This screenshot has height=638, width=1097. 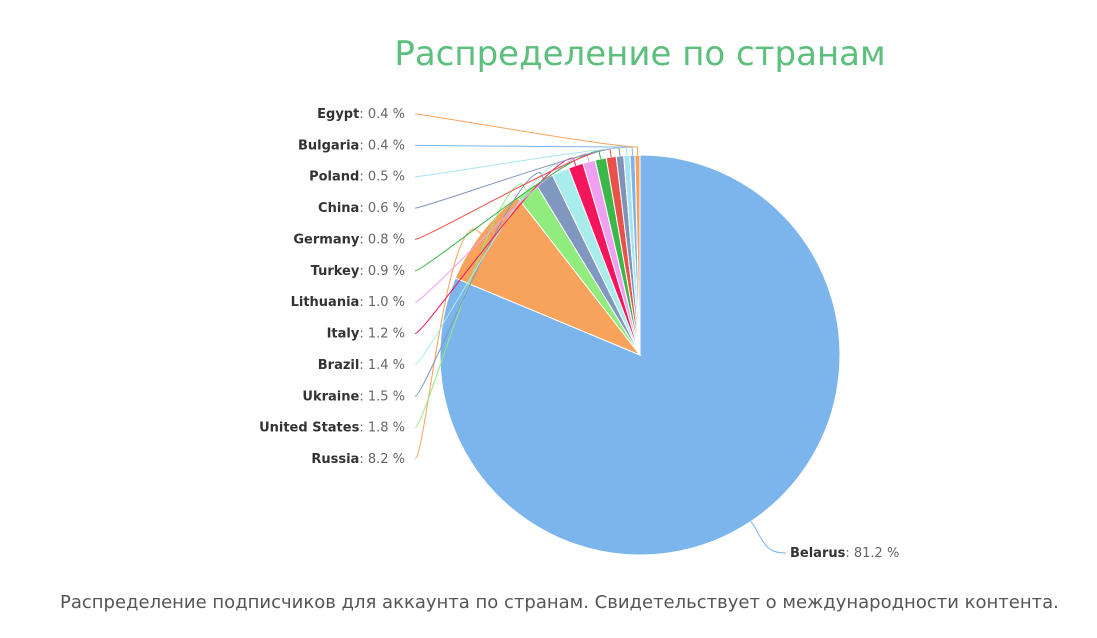 What do you see at coordinates (309, 428) in the screenshot?
I see `data-label-name: United States` at bounding box center [309, 428].